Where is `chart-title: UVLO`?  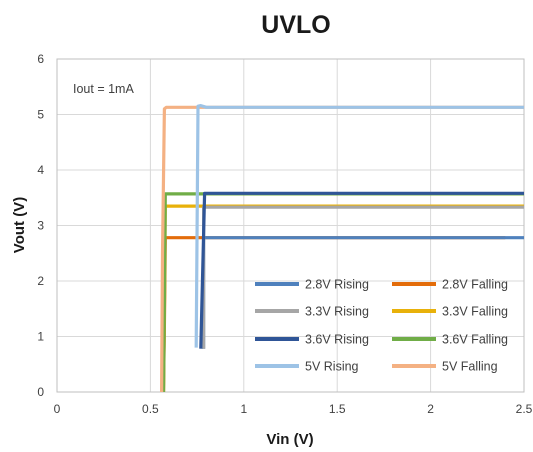 chart-title: UVLO is located at coordinates (295, 25).